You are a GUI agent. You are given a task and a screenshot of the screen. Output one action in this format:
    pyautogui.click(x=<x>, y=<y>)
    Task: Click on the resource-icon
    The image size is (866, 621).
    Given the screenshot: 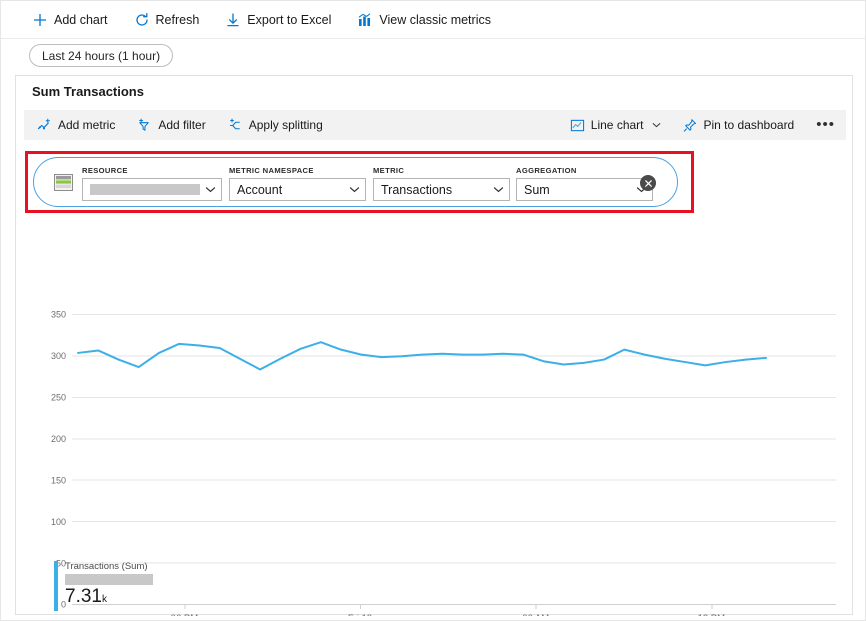 What is the action you would take?
    pyautogui.click(x=63, y=182)
    